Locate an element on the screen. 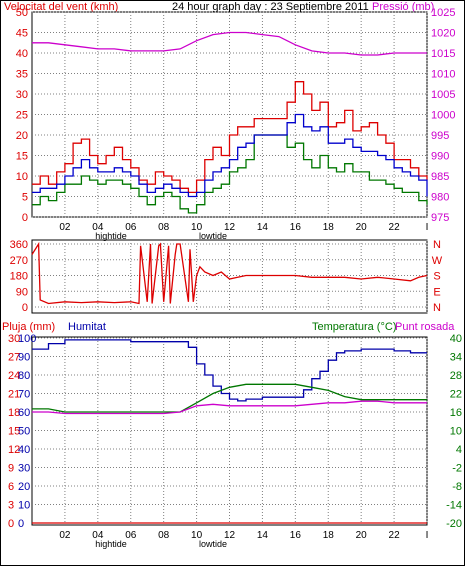 This screenshot has height=566, width=465. climate-x-tick-label: I is located at coordinates (427, 535).